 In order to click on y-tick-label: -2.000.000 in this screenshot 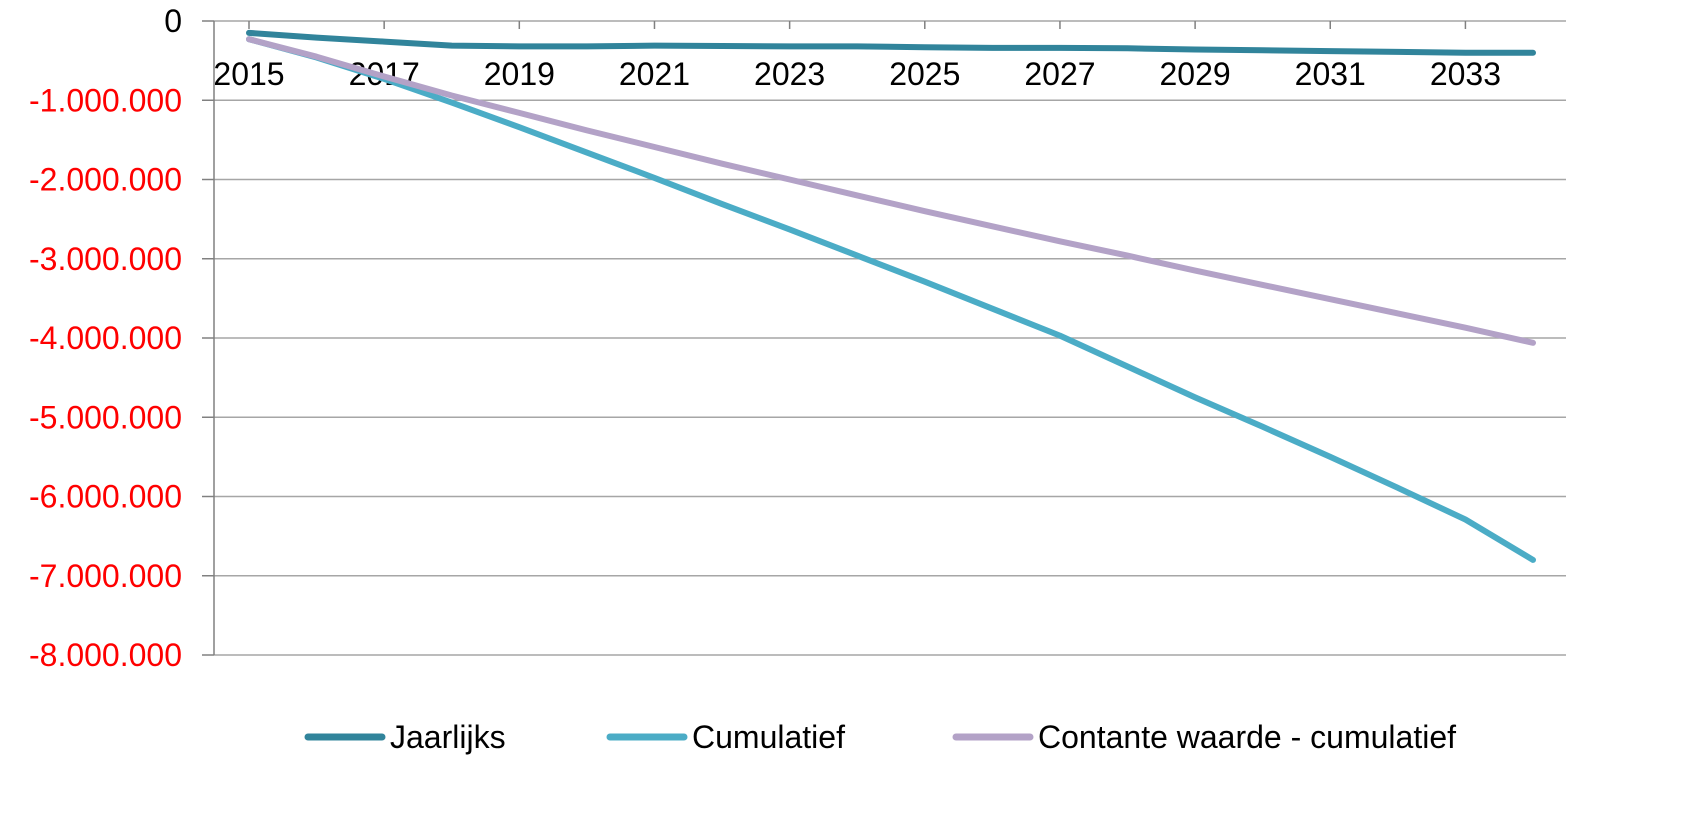, I will do `click(105, 180)`.